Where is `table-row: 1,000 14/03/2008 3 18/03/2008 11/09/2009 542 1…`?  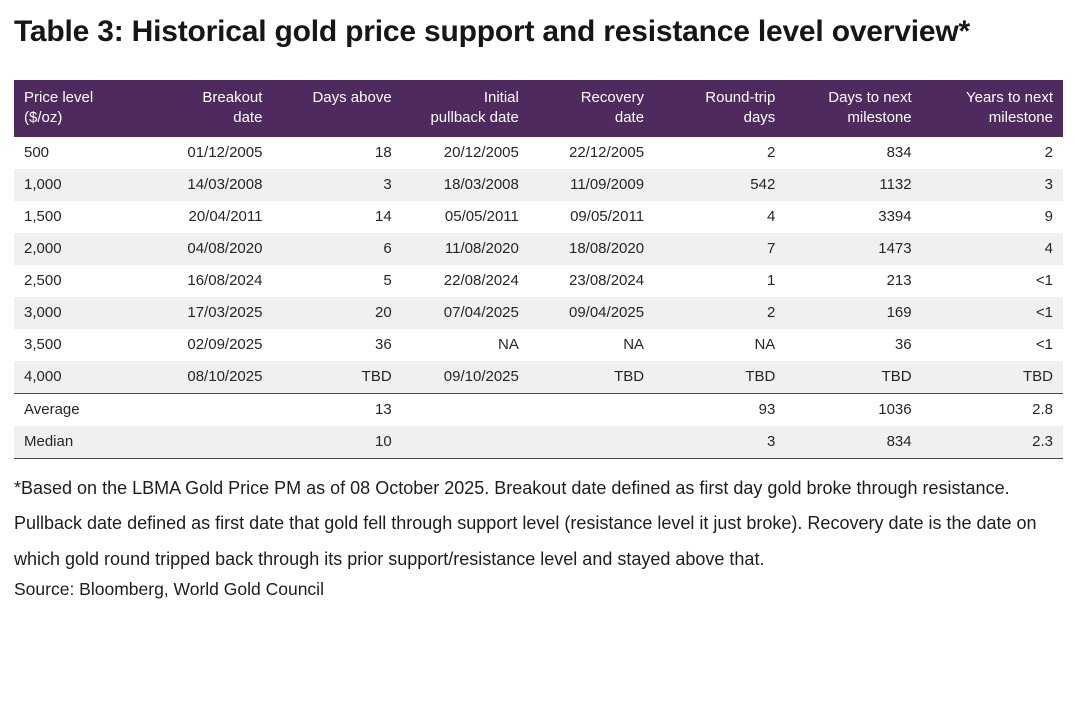 table-row: 1,000 14/03/2008 3 18/03/2008 11/09/2009 542 1… is located at coordinates (538, 185).